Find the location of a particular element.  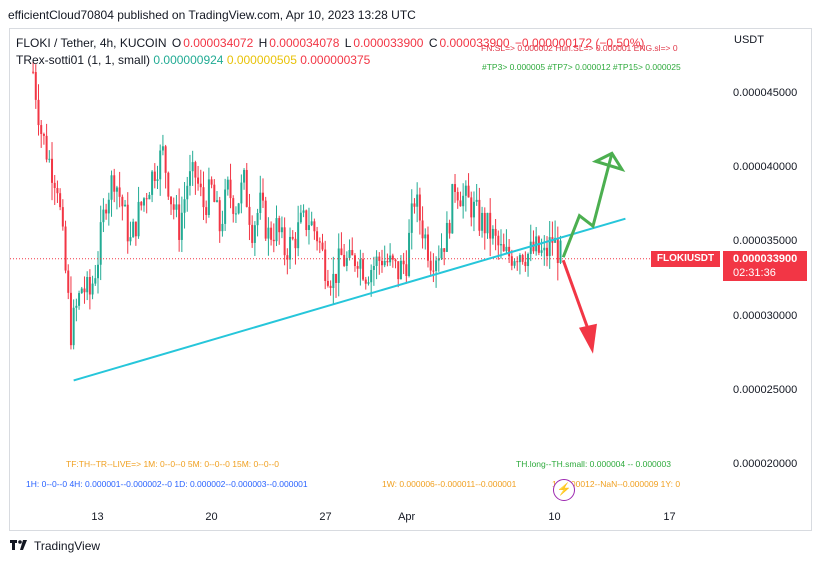

brand-name: TradingView is located at coordinates (67, 546).